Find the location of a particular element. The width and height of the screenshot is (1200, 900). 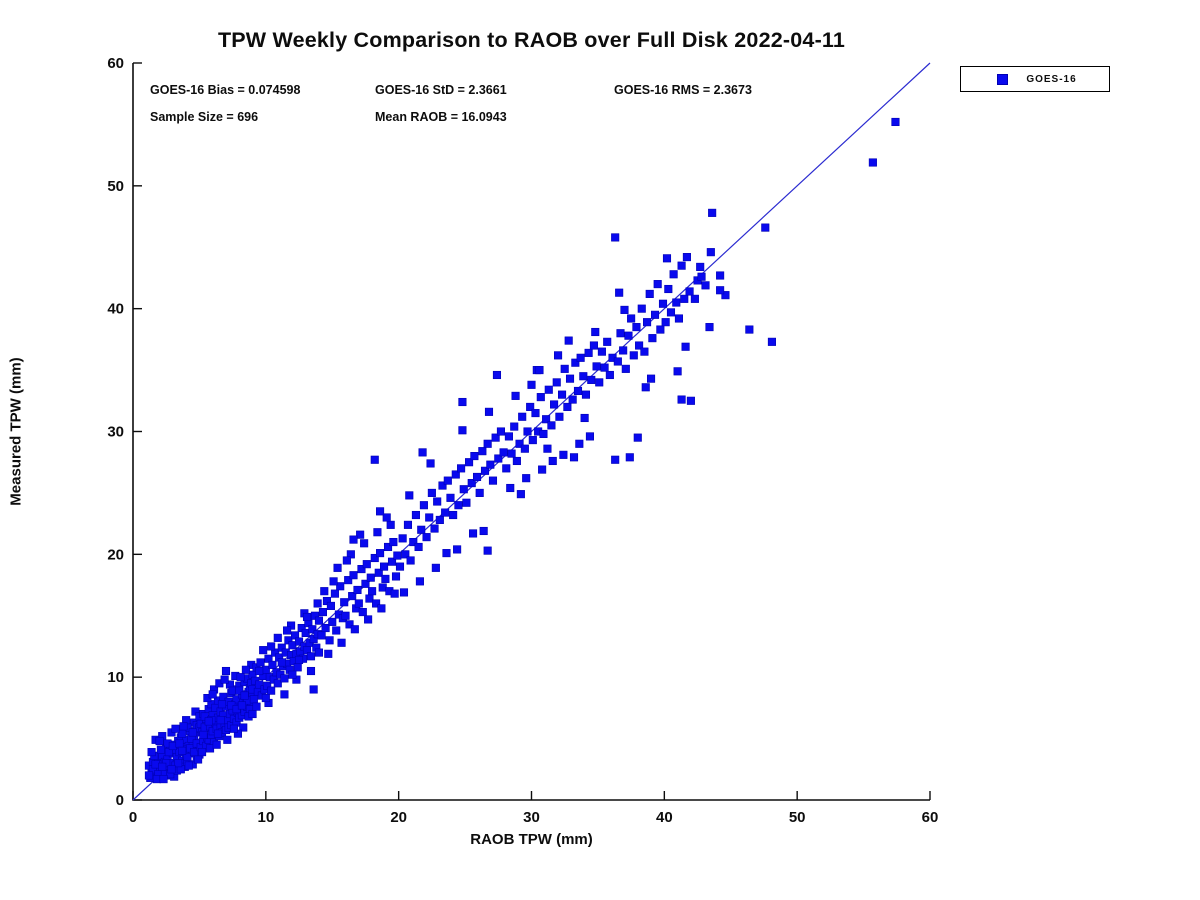

x-tick-label: 40 is located at coordinates (664, 817).